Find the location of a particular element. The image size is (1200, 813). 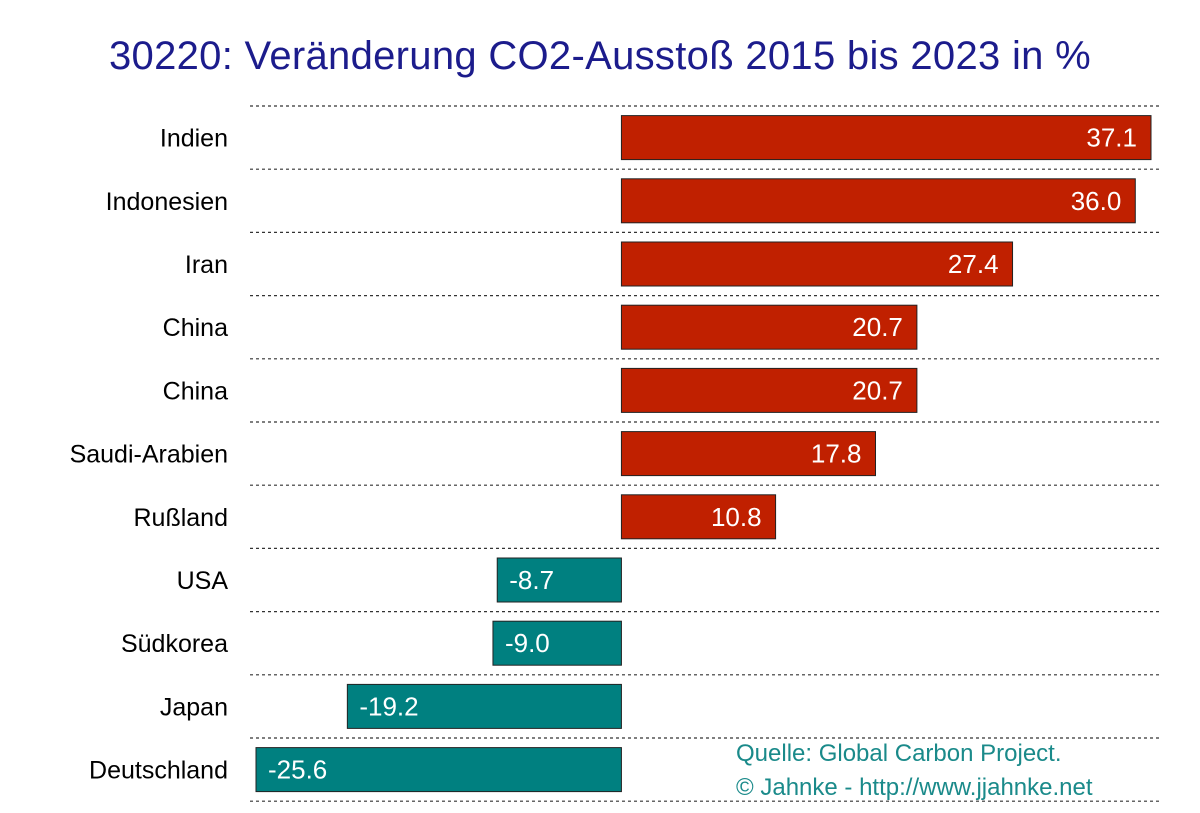

category-label: Indien is located at coordinates (194, 139).